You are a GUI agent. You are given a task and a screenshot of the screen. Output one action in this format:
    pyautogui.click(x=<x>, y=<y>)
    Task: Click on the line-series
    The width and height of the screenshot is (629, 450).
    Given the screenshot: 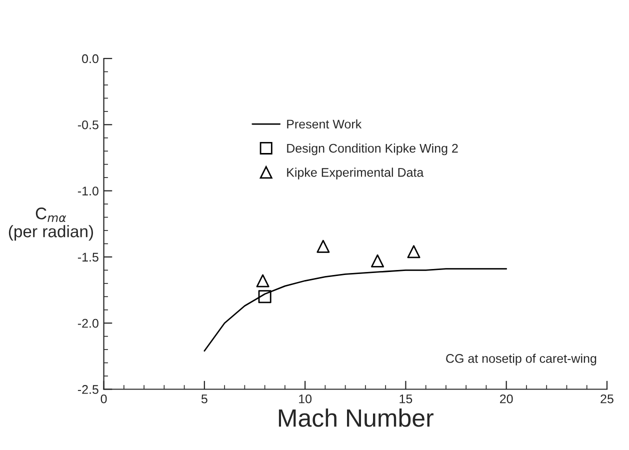 What is the action you would take?
    pyautogui.click(x=356, y=310)
    